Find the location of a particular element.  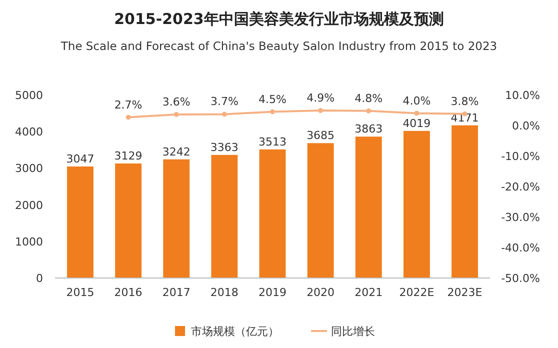

x-tick-label: 2020 is located at coordinates (320, 292).